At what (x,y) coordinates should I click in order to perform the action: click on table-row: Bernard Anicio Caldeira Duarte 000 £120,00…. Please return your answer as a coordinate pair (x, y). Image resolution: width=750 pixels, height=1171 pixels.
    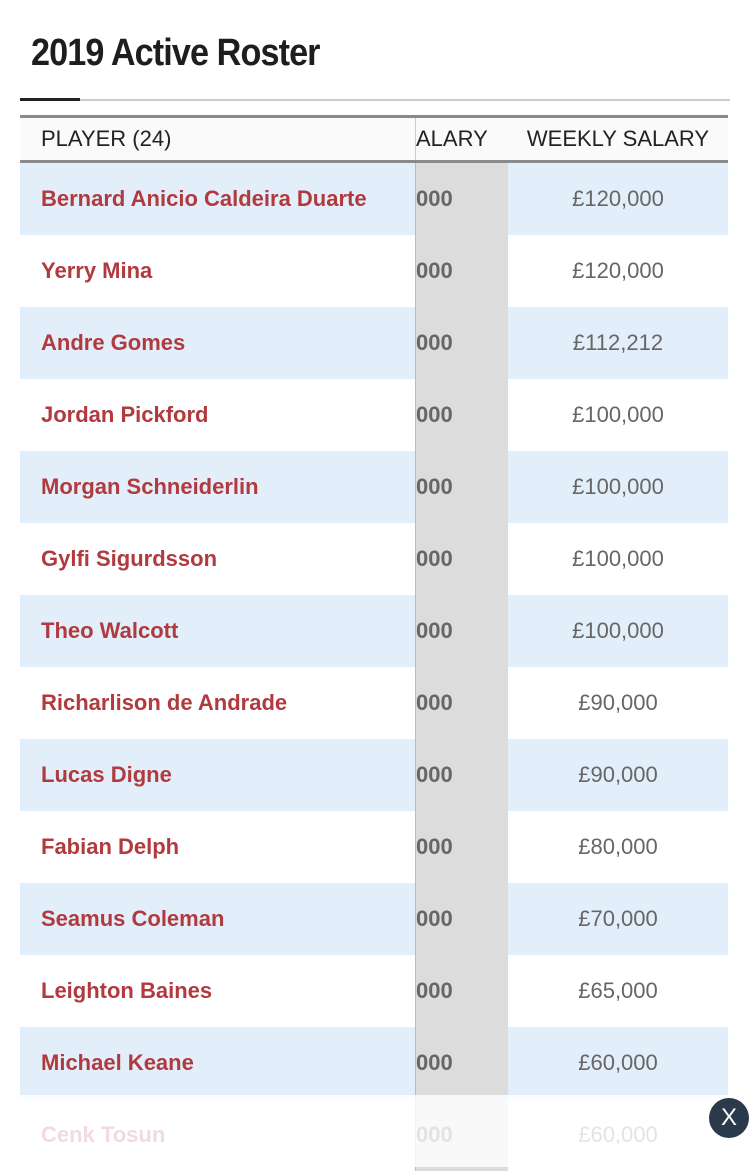
    Looking at the image, I should click on (374, 199).